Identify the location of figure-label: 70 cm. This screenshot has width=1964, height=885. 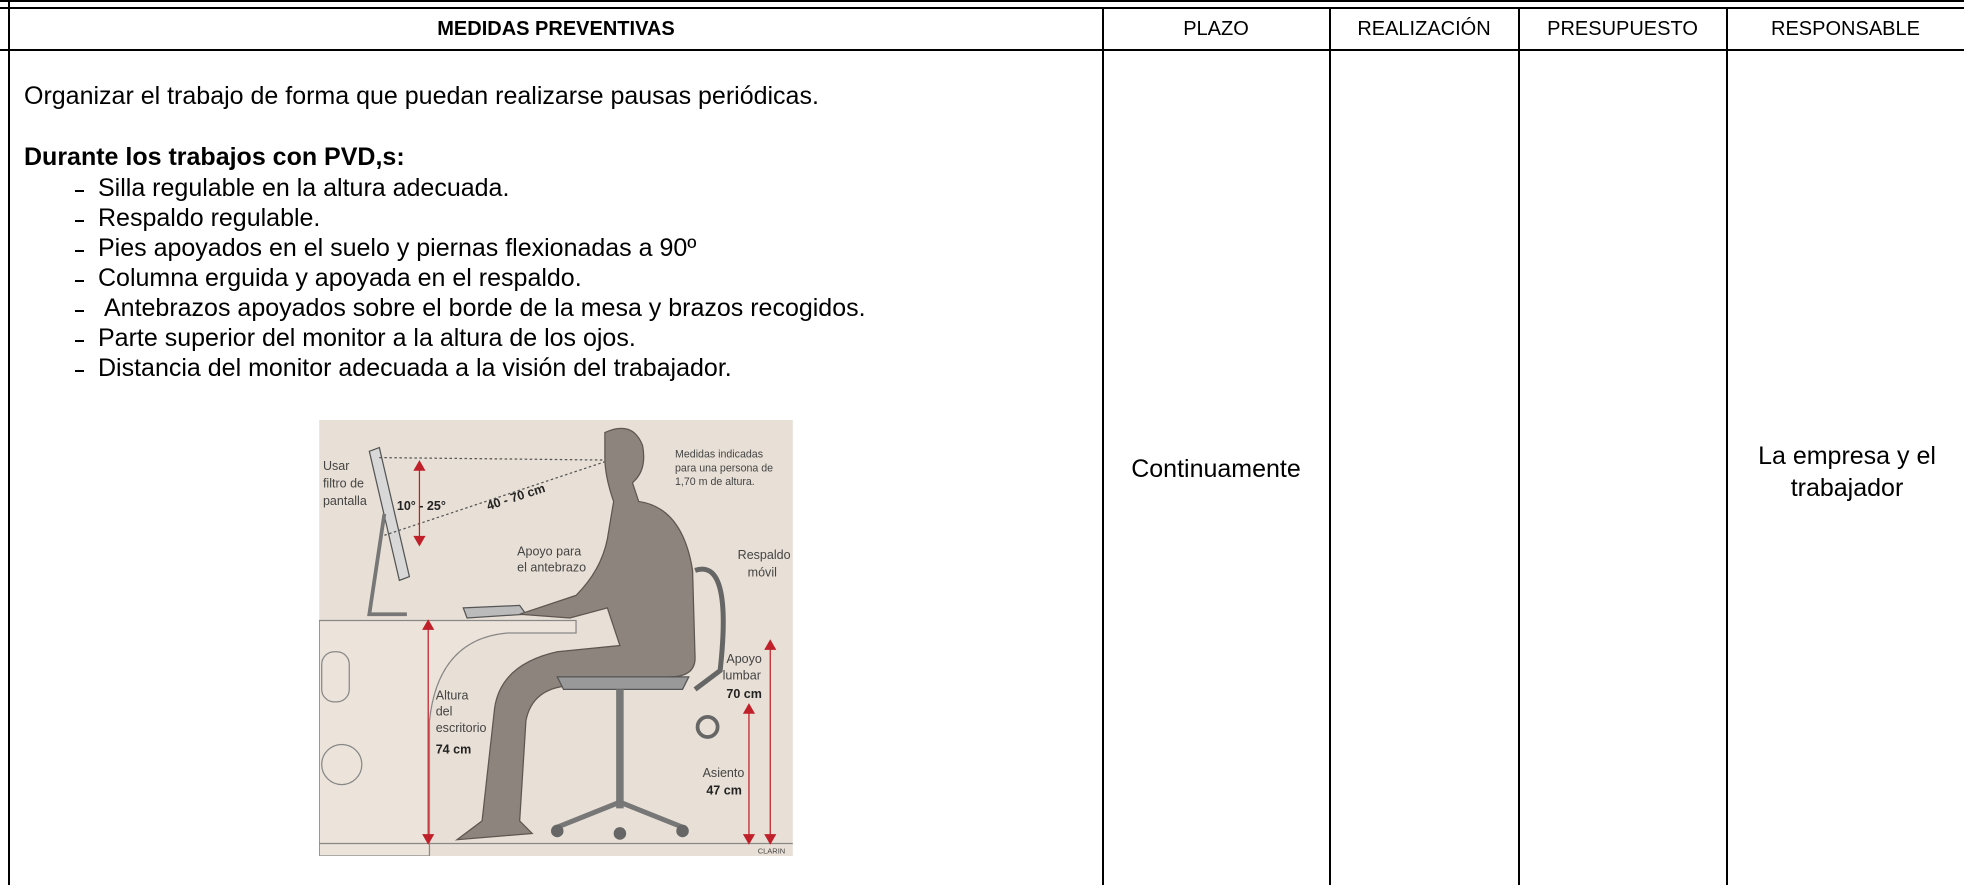
(744, 694).